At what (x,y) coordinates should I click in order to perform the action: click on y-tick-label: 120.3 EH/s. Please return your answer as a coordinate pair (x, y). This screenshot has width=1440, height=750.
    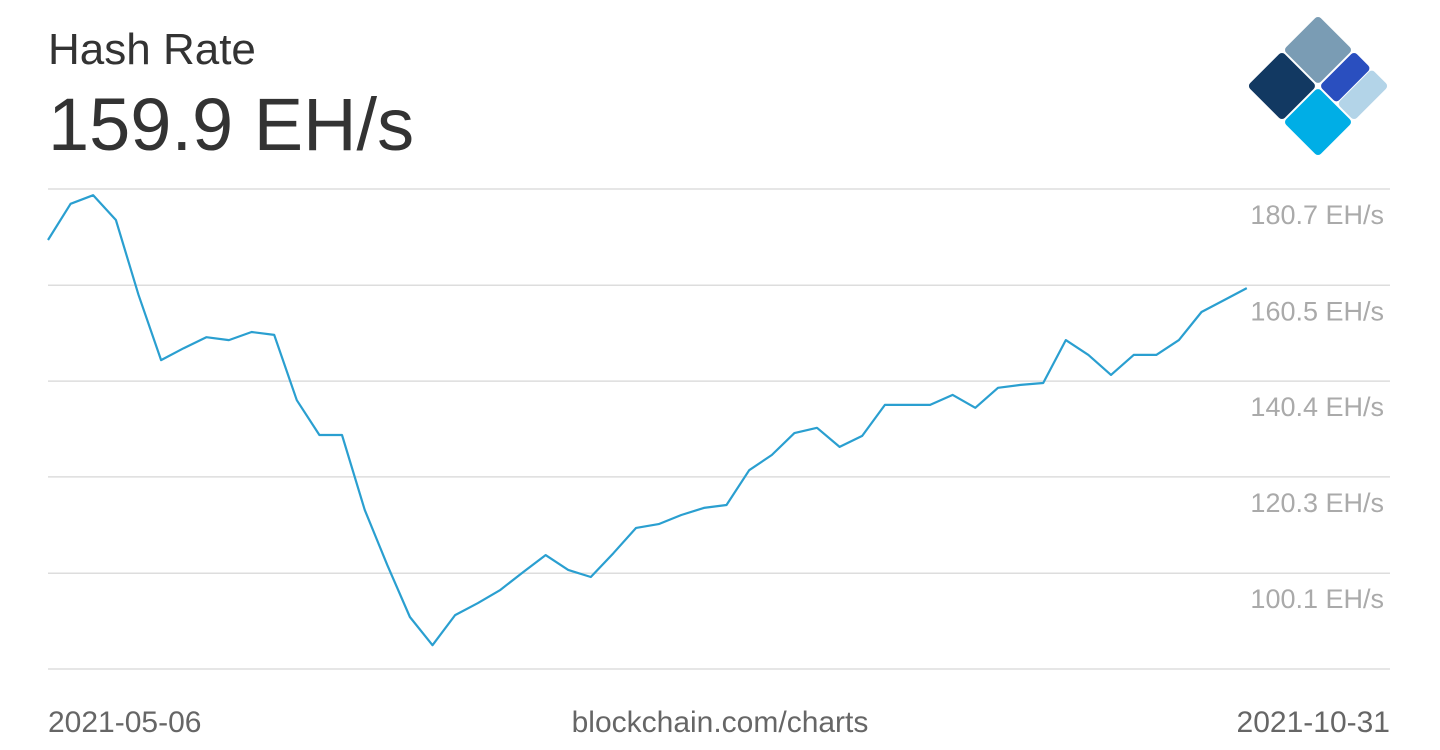
    Looking at the image, I should click on (1317, 503).